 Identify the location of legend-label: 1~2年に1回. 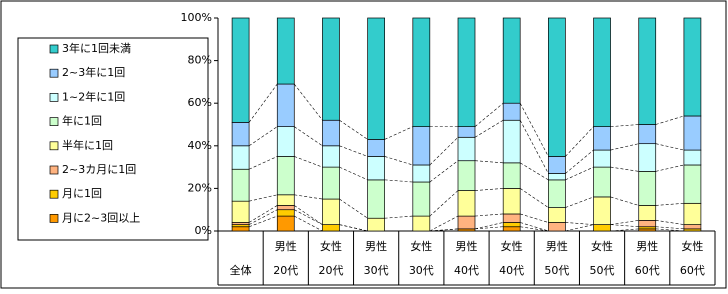
(93, 96).